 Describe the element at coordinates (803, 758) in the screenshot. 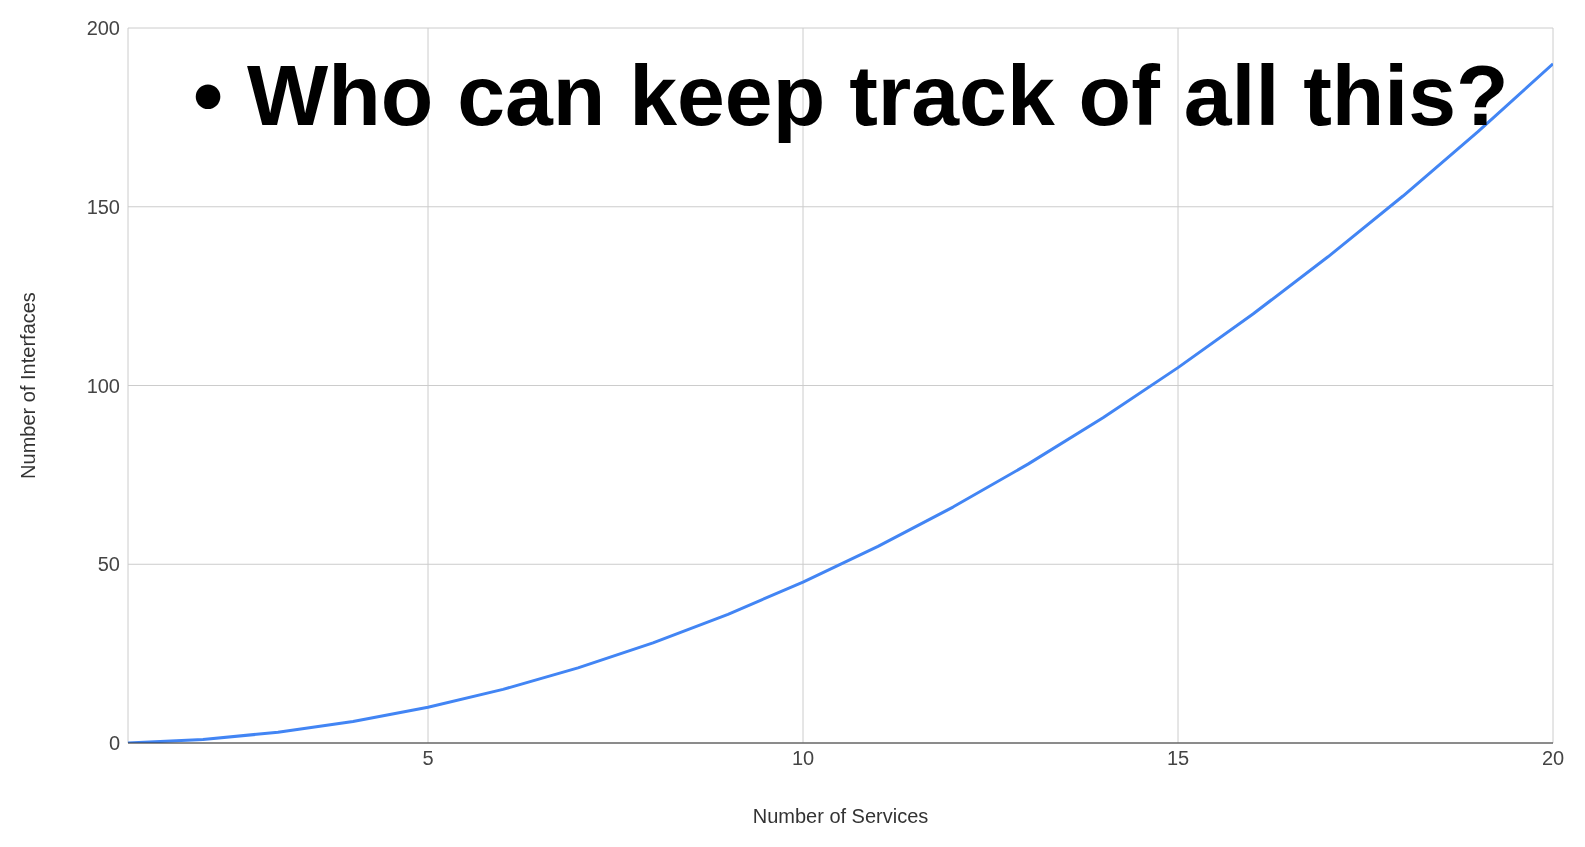

I see `x-tick-label: 10` at that location.